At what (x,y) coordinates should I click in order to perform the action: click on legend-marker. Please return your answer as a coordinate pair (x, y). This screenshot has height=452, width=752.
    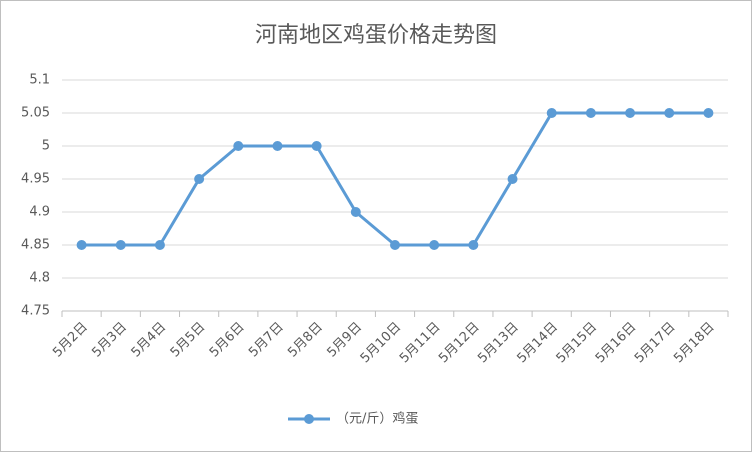
    Looking at the image, I should click on (309, 419).